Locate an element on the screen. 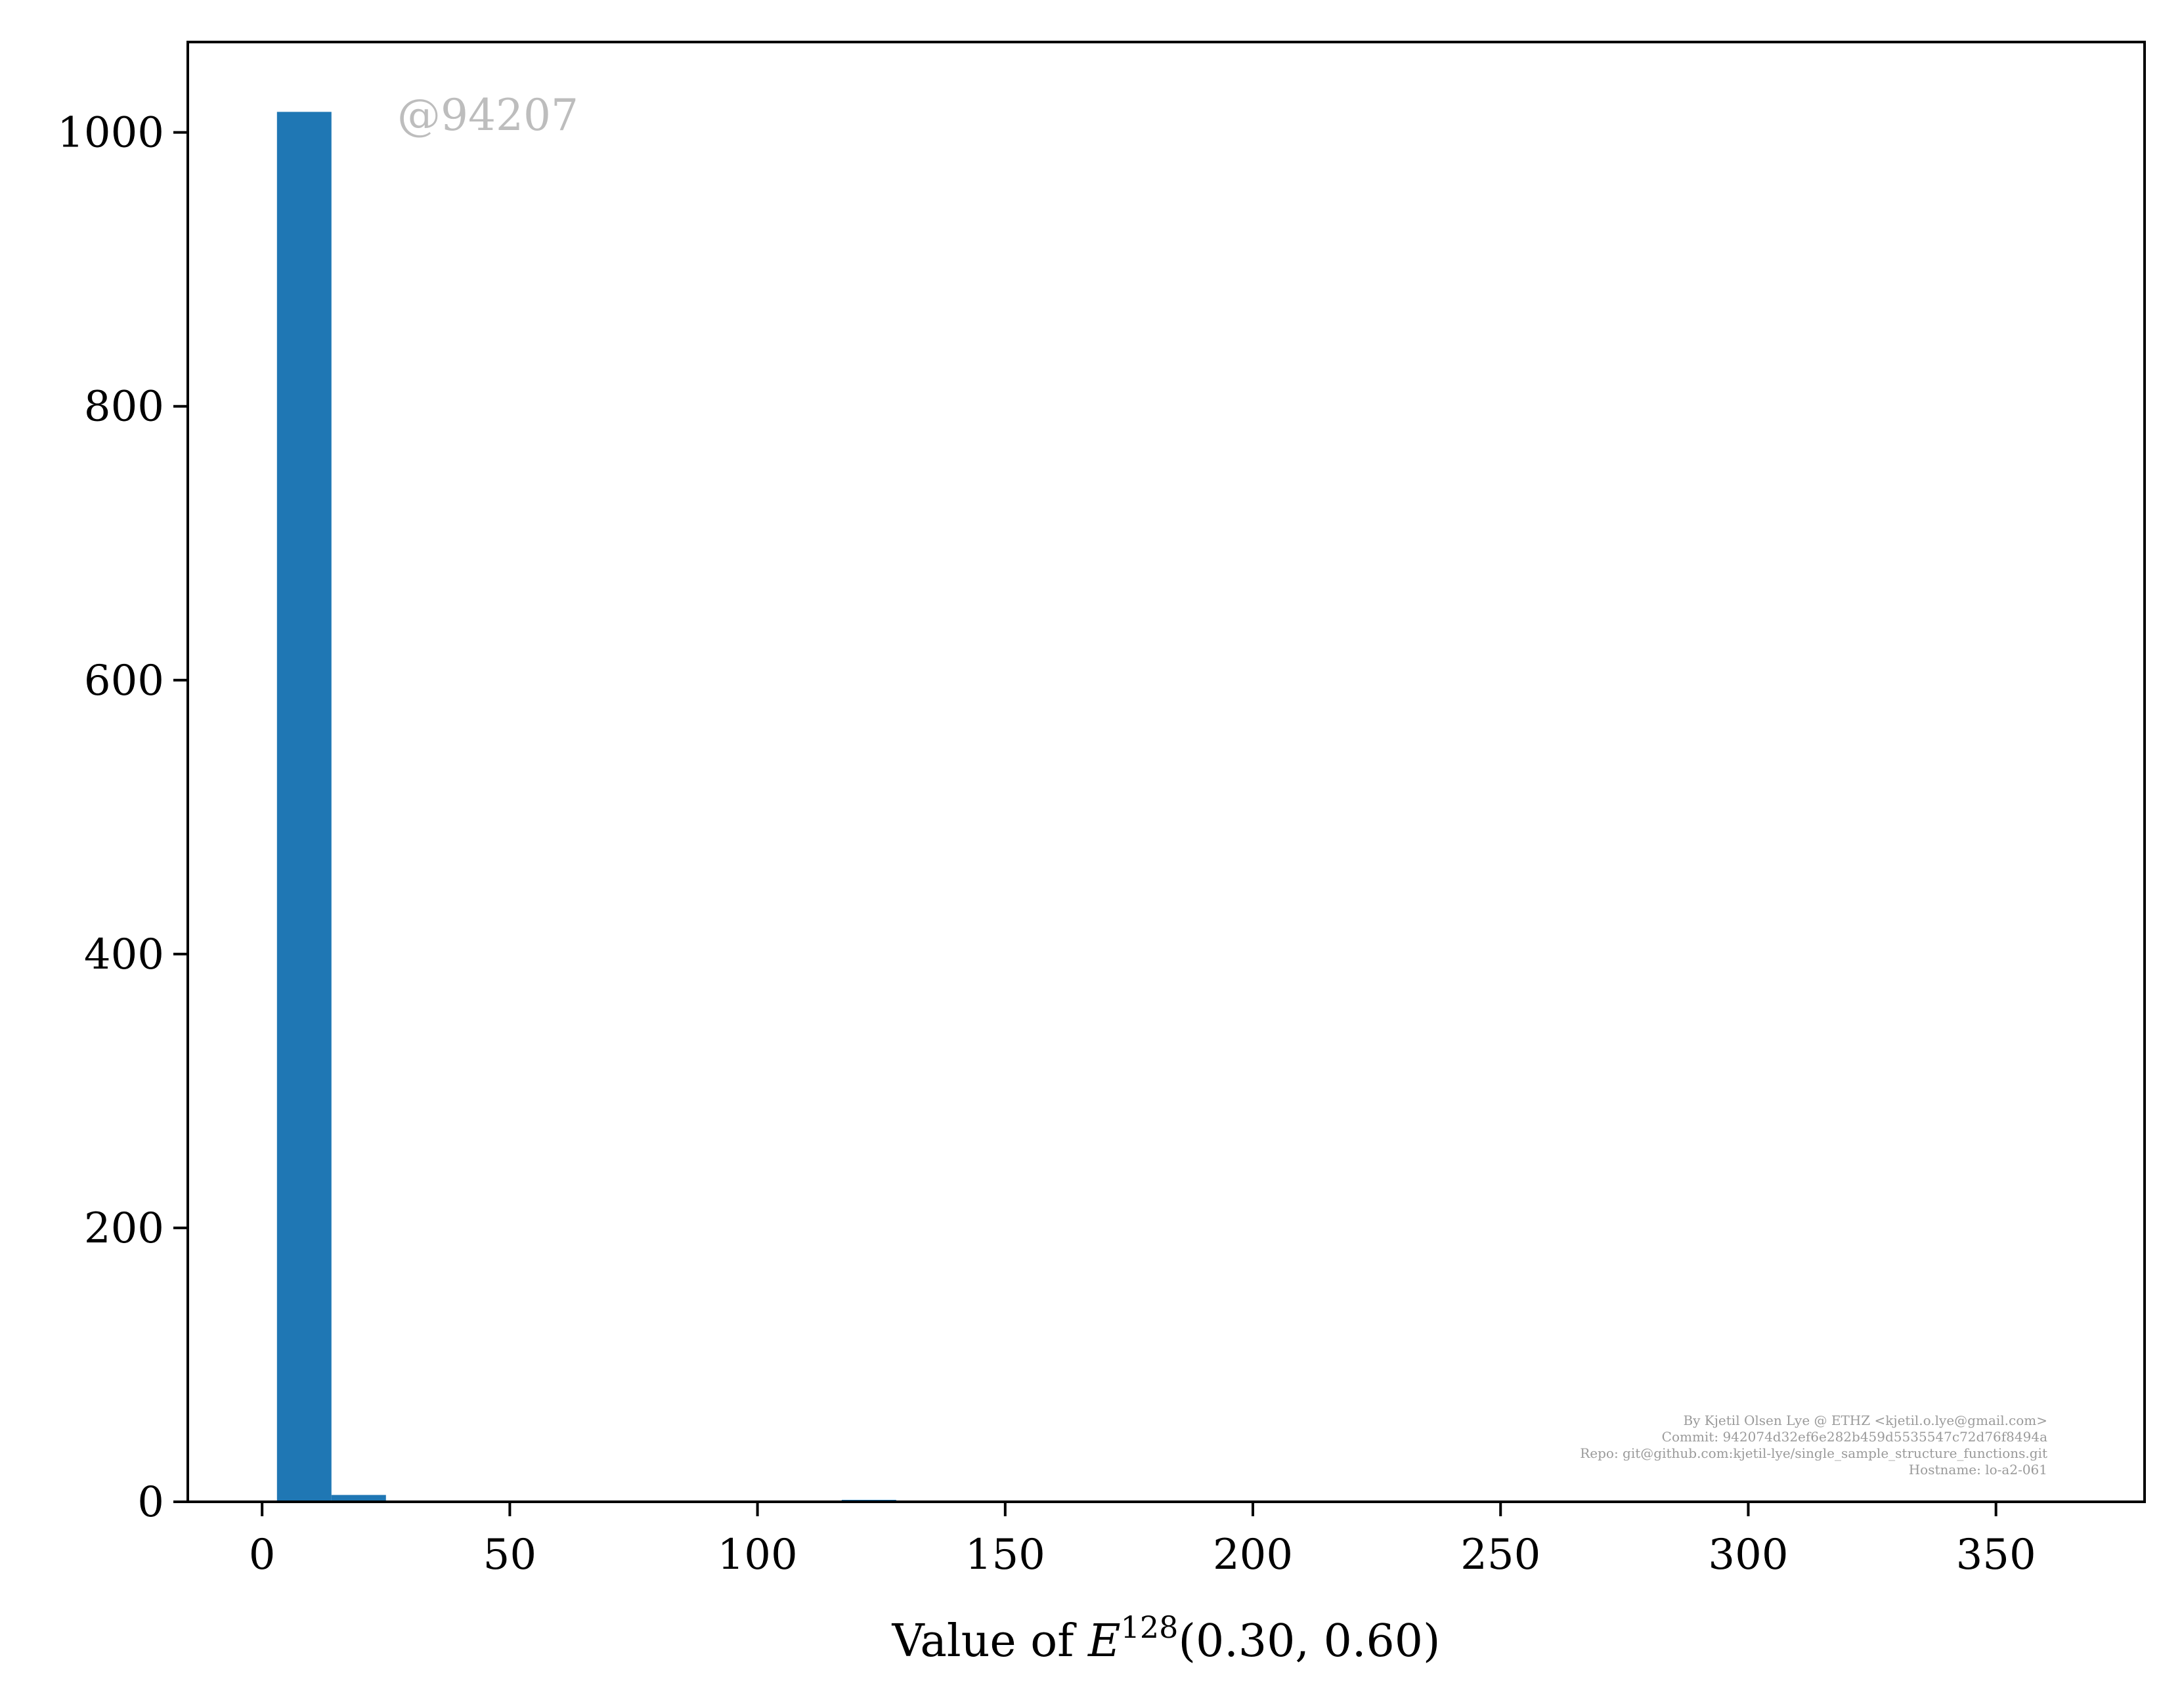 The width and height of the screenshot is (2182, 1708). x-tick-label: 350 is located at coordinates (1996, 1555).